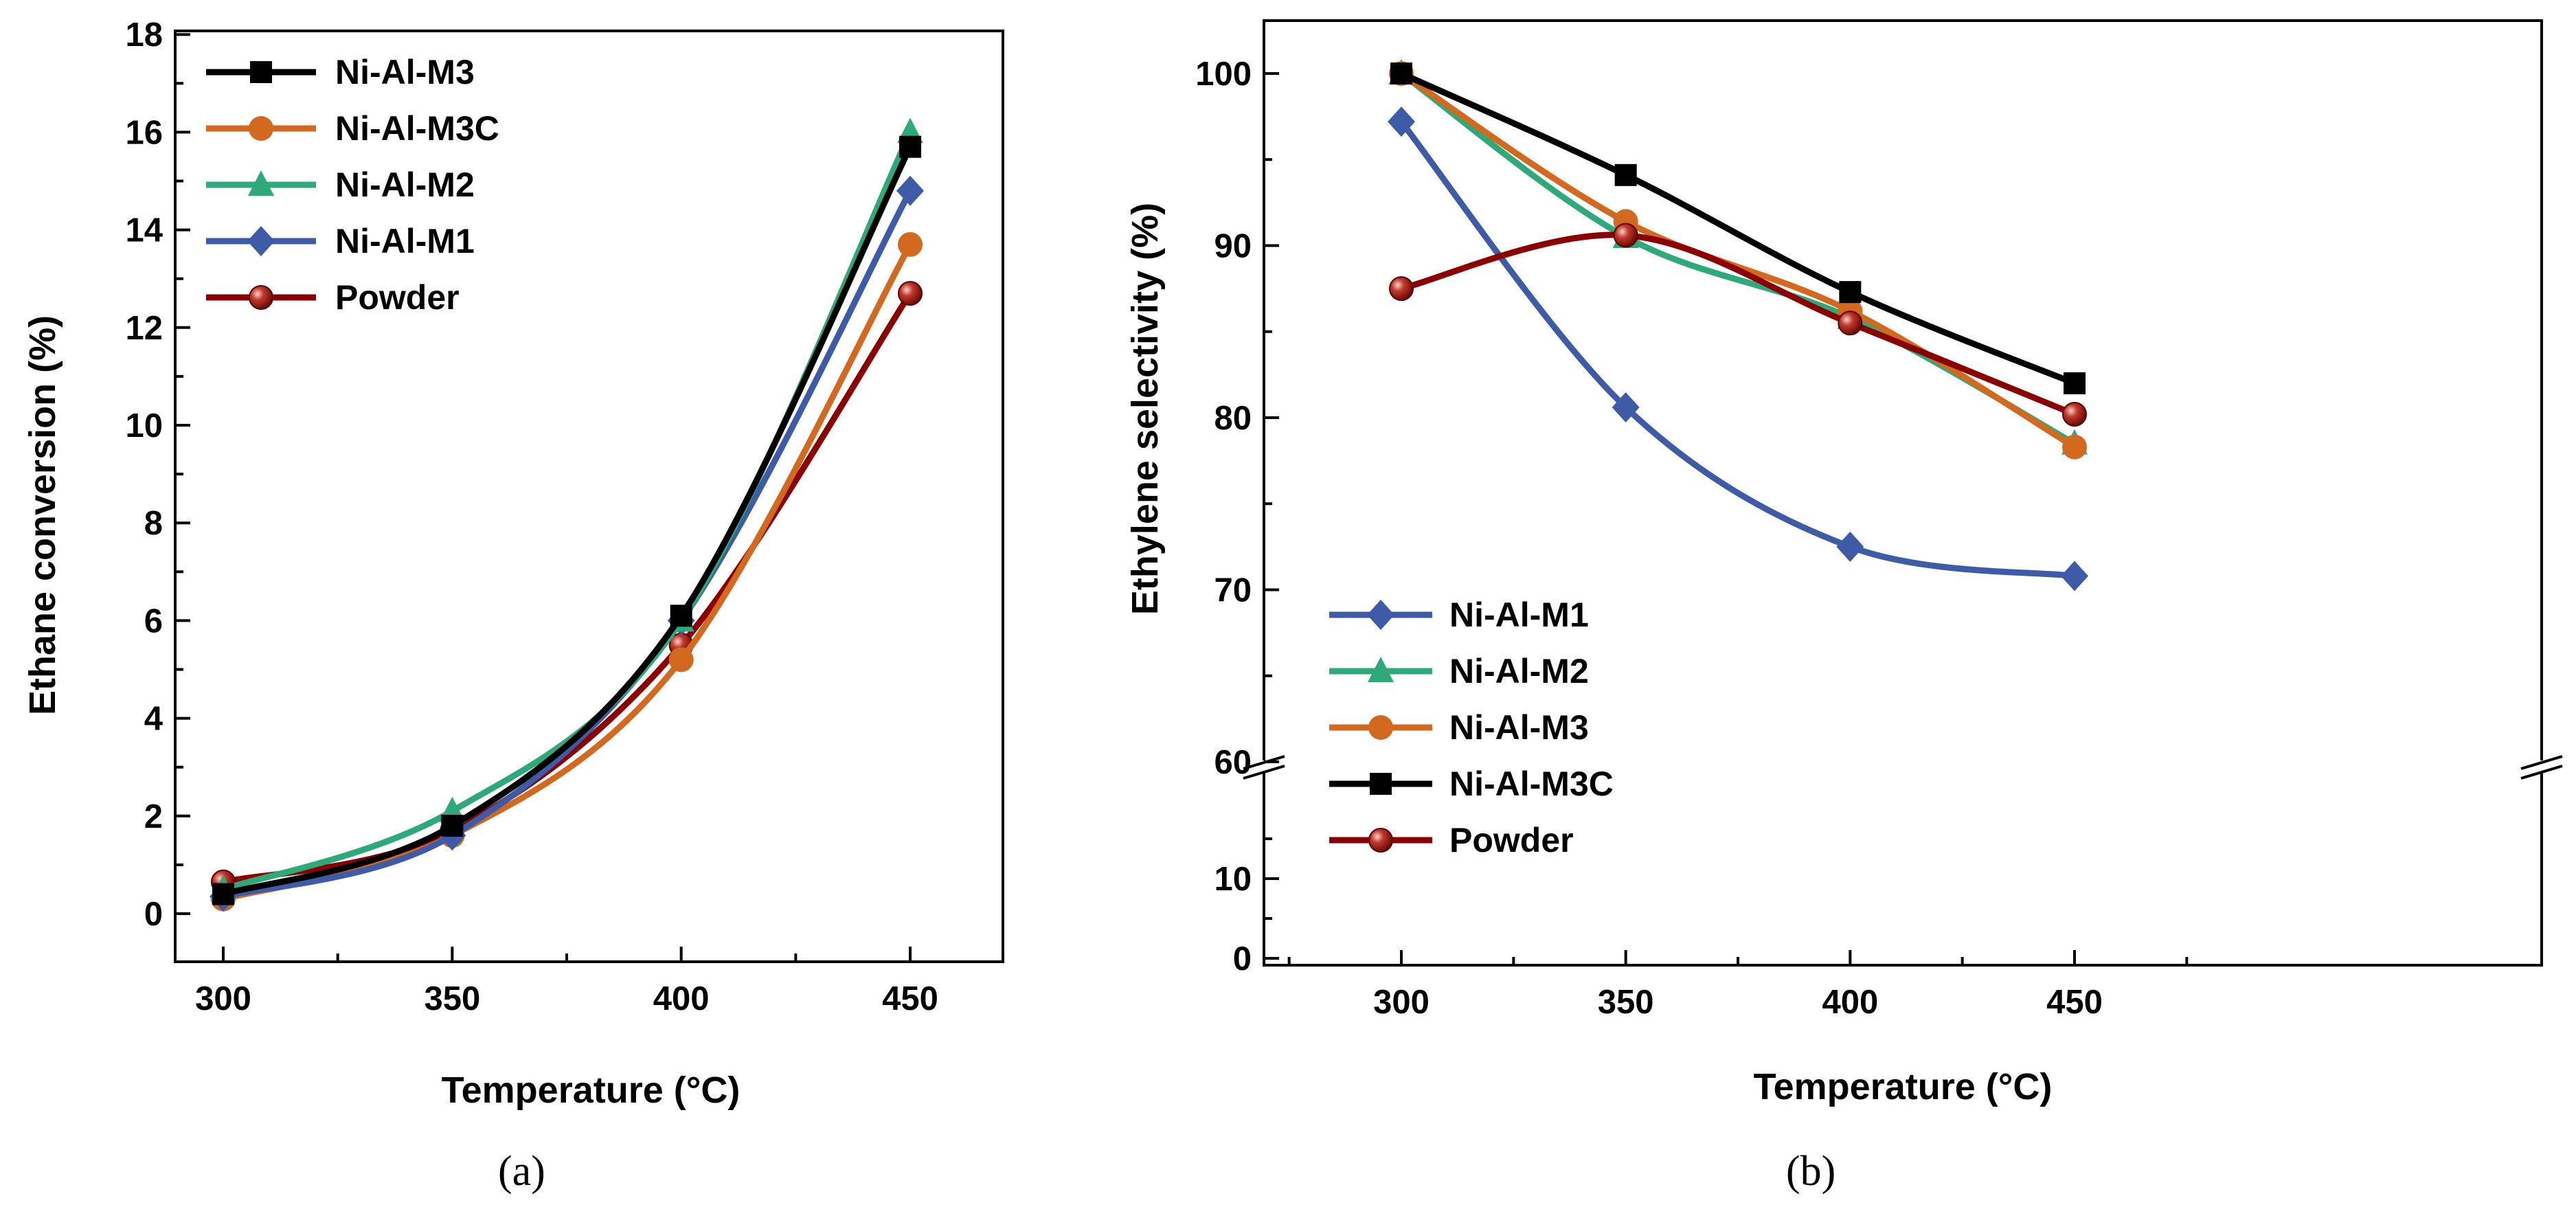 This screenshot has height=1207, width=2576. I want to click on panel-b-legend-label-powder: Powder, so click(1511, 840).